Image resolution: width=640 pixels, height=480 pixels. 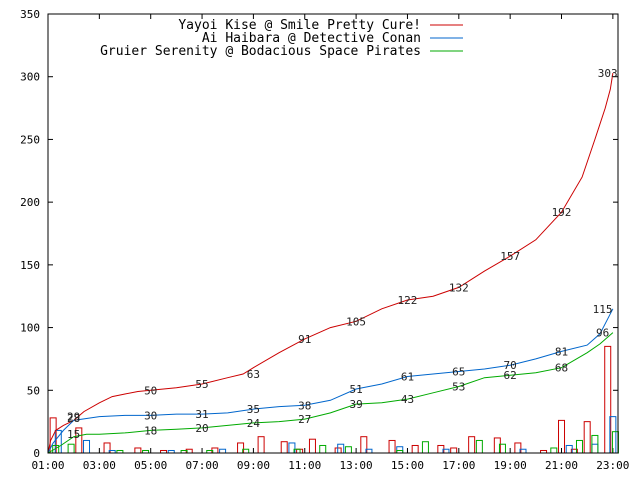 What do you see at coordinates (355, 404) in the screenshot?
I see `data-label-3: 39` at bounding box center [355, 404].